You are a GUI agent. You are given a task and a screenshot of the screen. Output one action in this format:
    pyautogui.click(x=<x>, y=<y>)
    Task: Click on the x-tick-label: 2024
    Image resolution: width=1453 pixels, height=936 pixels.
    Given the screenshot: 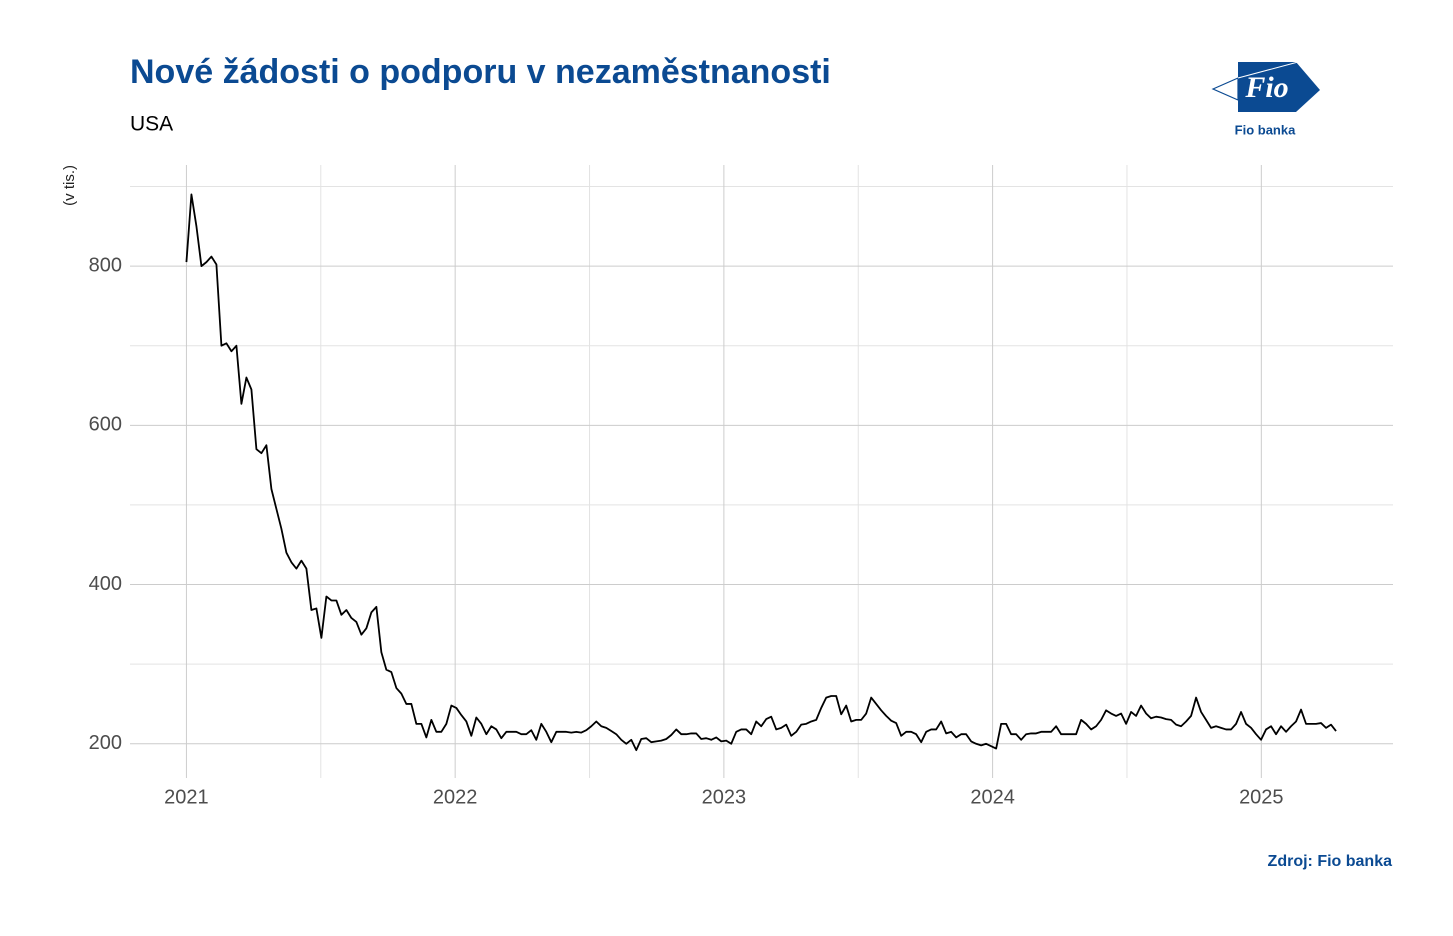 What is the action you would take?
    pyautogui.click(x=992, y=797)
    